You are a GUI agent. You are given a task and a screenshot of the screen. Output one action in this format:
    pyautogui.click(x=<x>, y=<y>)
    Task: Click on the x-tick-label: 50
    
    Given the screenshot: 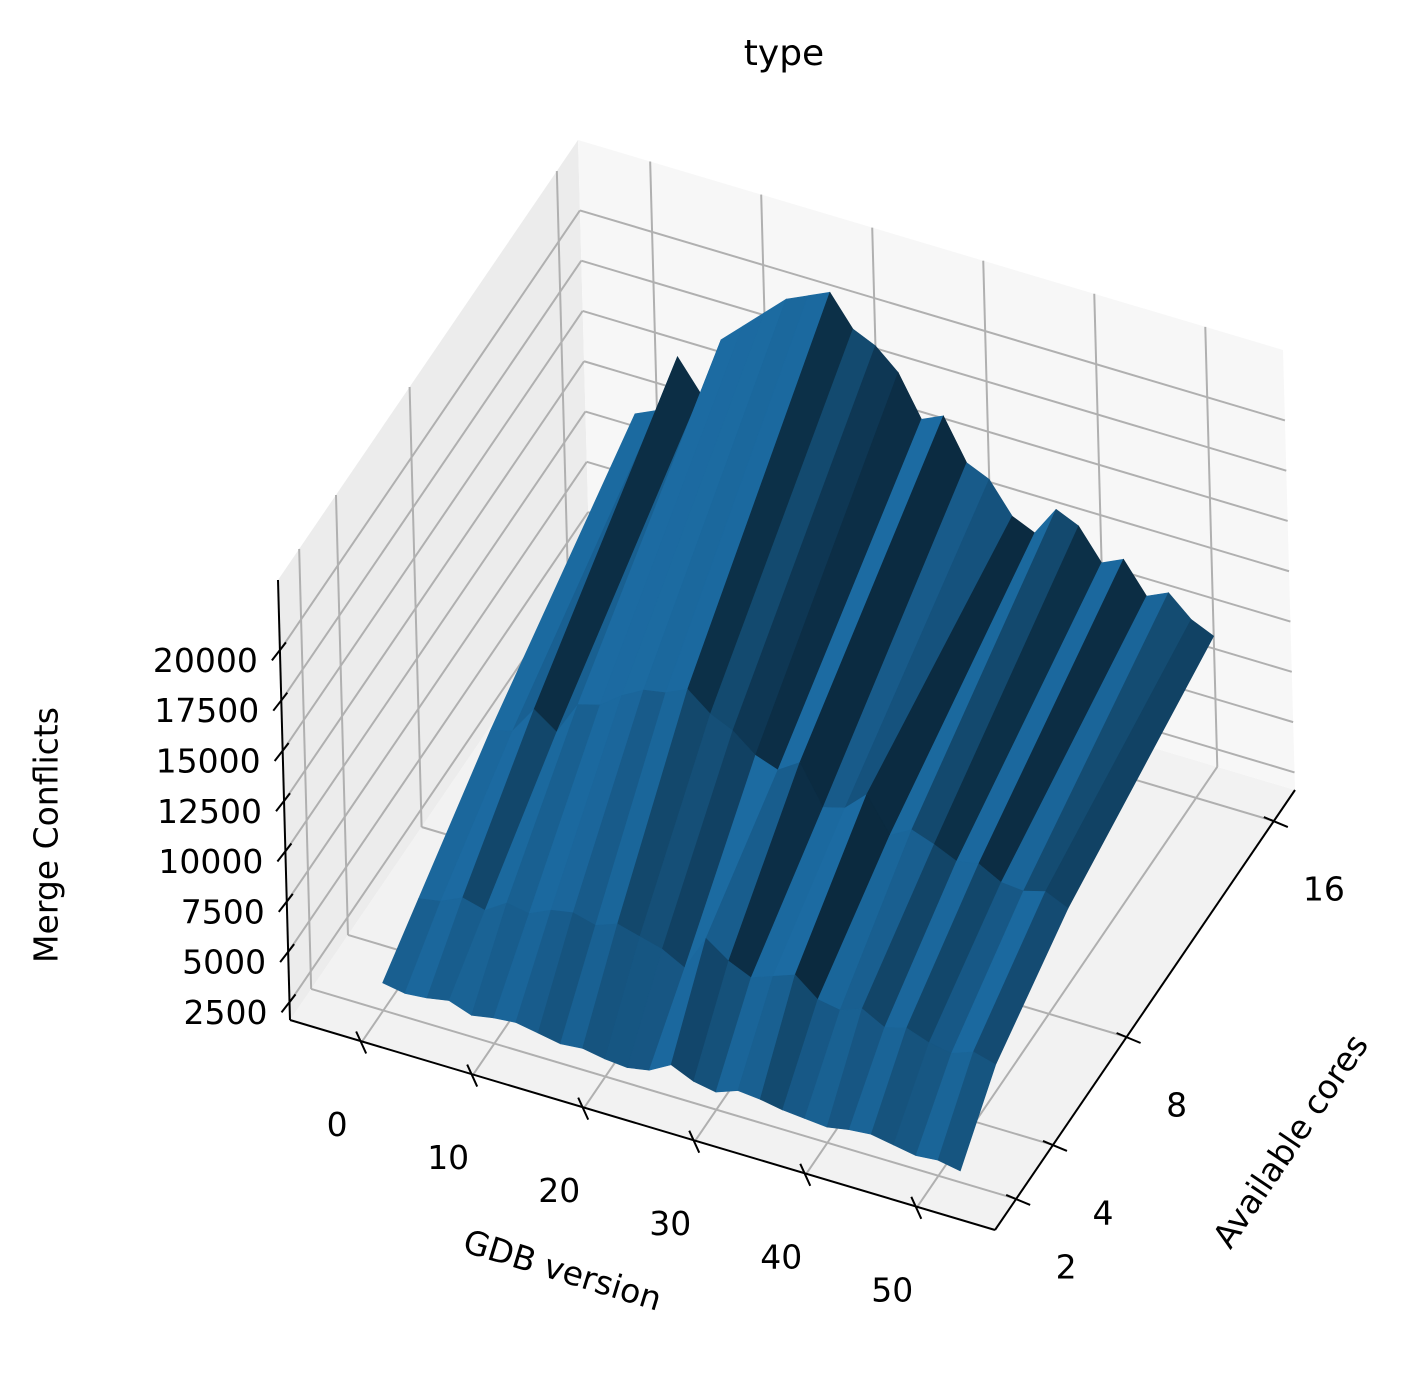 What is the action you would take?
    pyautogui.click(x=892, y=1289)
    